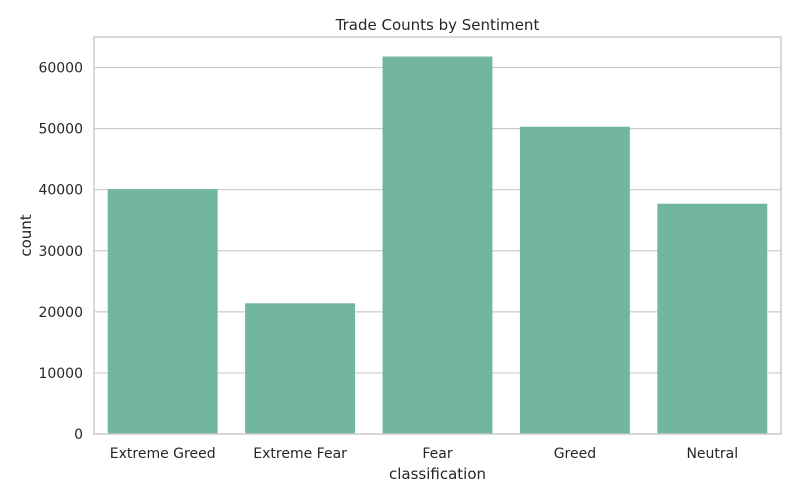 This screenshot has width=800, height=500. Describe the element at coordinates (437, 454) in the screenshot. I see `x-tick-label: Fear` at that location.